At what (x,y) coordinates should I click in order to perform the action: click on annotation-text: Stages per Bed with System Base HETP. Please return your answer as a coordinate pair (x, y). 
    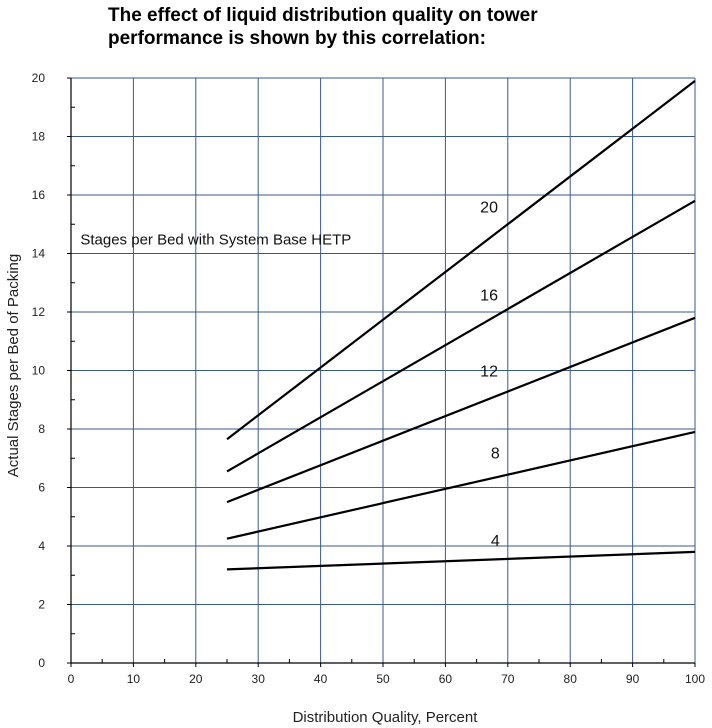
    Looking at the image, I should click on (215, 240).